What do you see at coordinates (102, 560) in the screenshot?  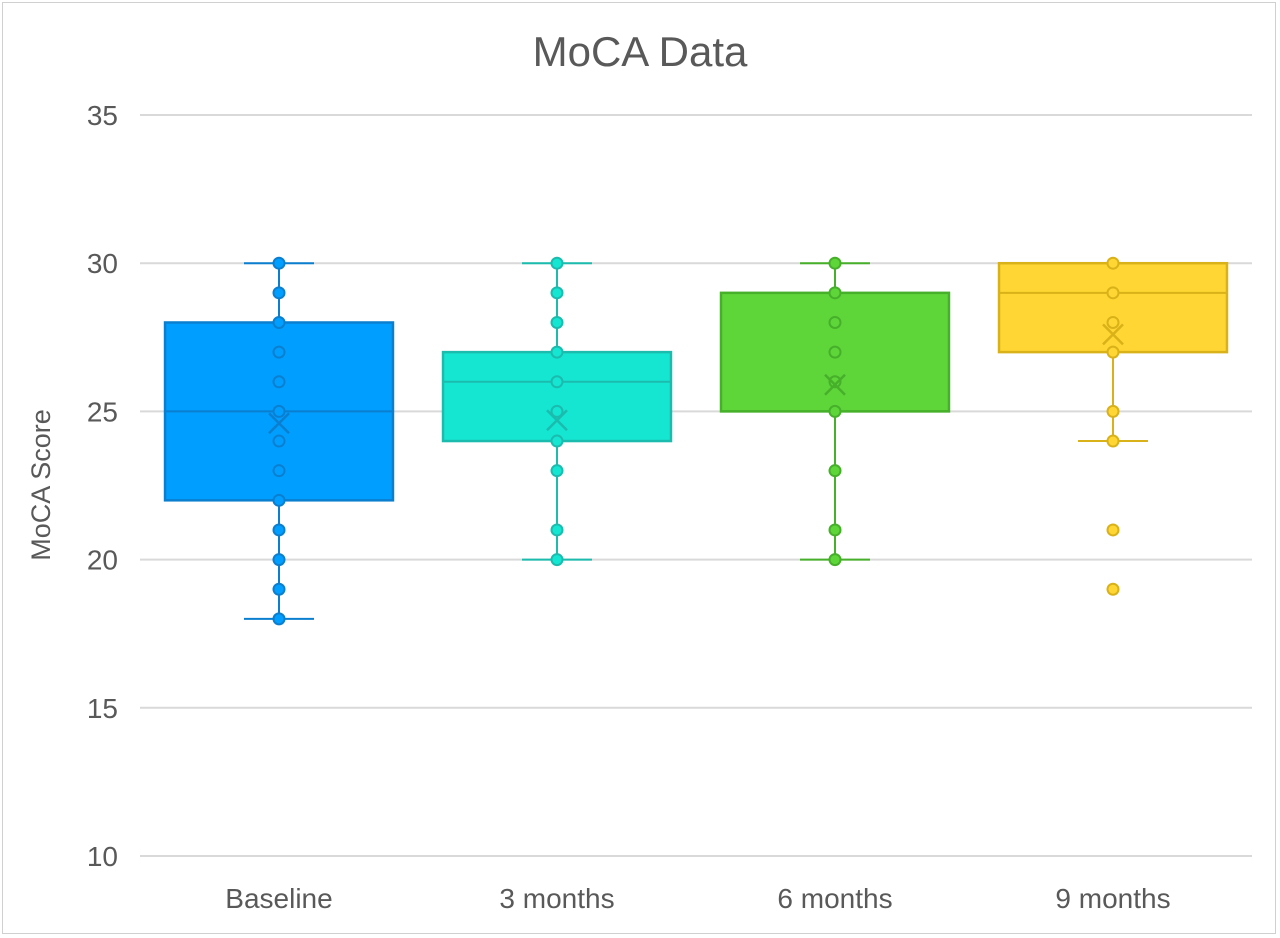 I see `y-tick-label: 20` at bounding box center [102, 560].